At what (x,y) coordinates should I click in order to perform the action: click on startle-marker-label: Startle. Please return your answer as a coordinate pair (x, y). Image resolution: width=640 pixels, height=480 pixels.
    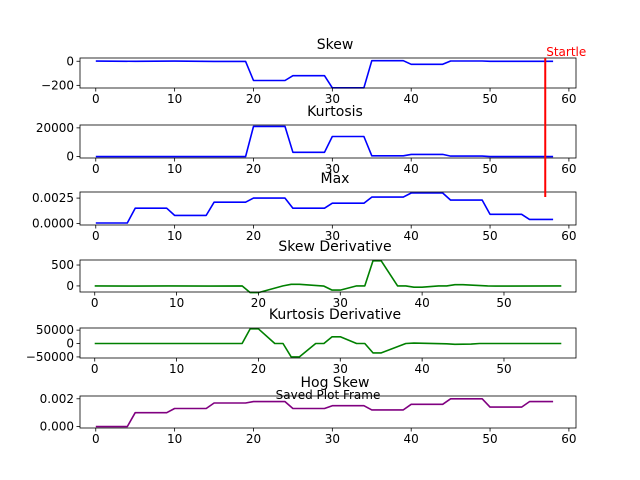
    Looking at the image, I should click on (566, 52).